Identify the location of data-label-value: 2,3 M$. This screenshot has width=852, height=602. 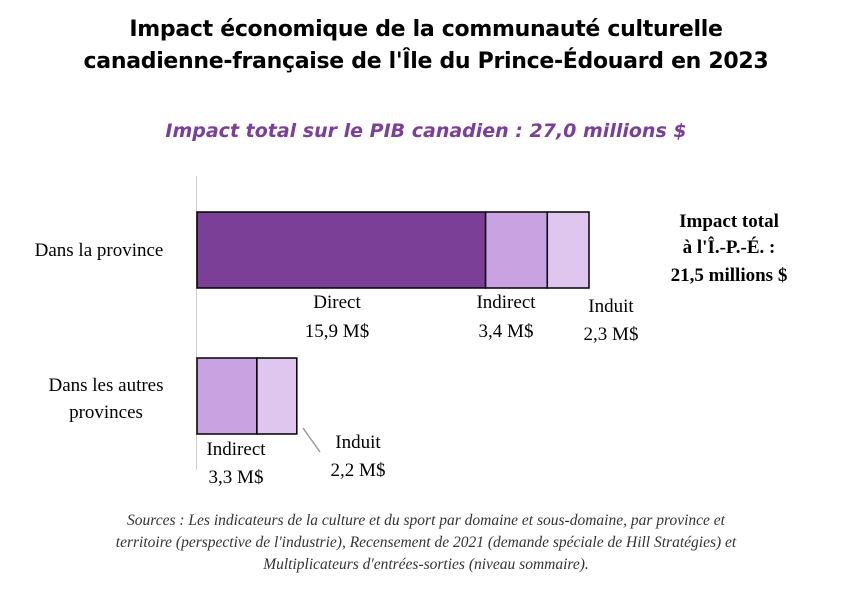
(611, 334).